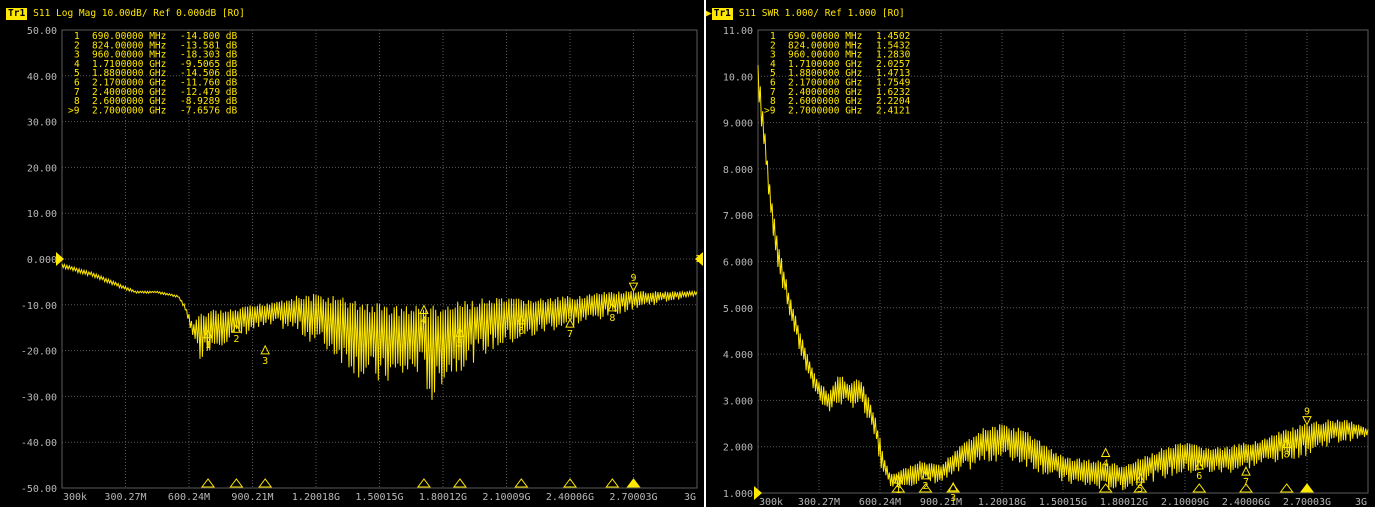 This screenshot has height=507, width=1375. What do you see at coordinates (42, 77) in the screenshot?
I see `left-y-tick-label: 40.00` at bounding box center [42, 77].